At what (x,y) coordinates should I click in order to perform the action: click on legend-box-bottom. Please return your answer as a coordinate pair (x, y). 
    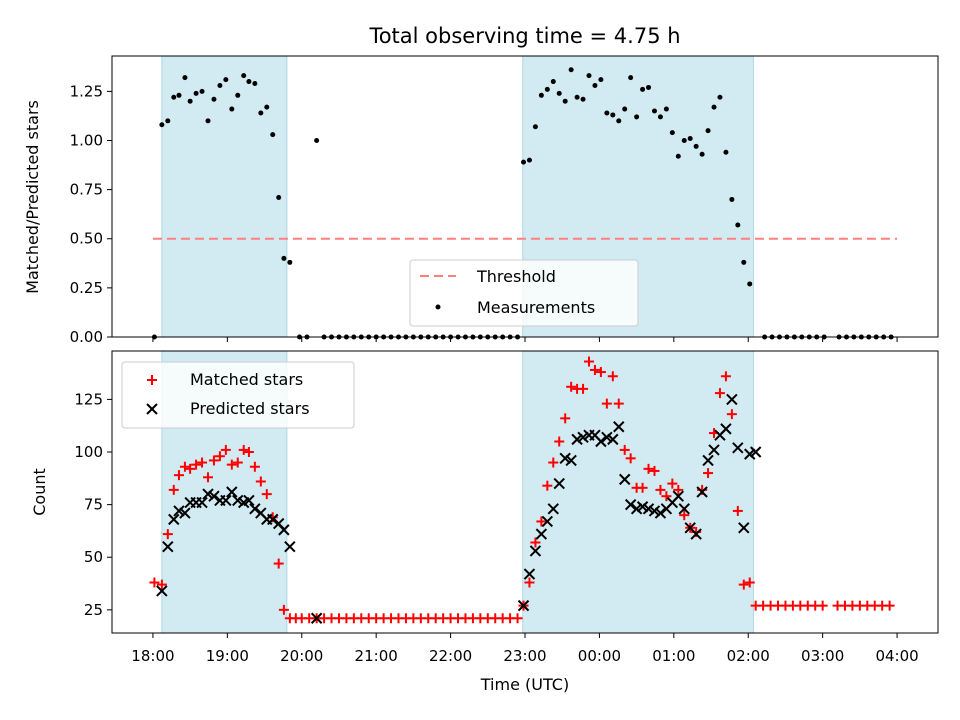
    Looking at the image, I should click on (238, 395).